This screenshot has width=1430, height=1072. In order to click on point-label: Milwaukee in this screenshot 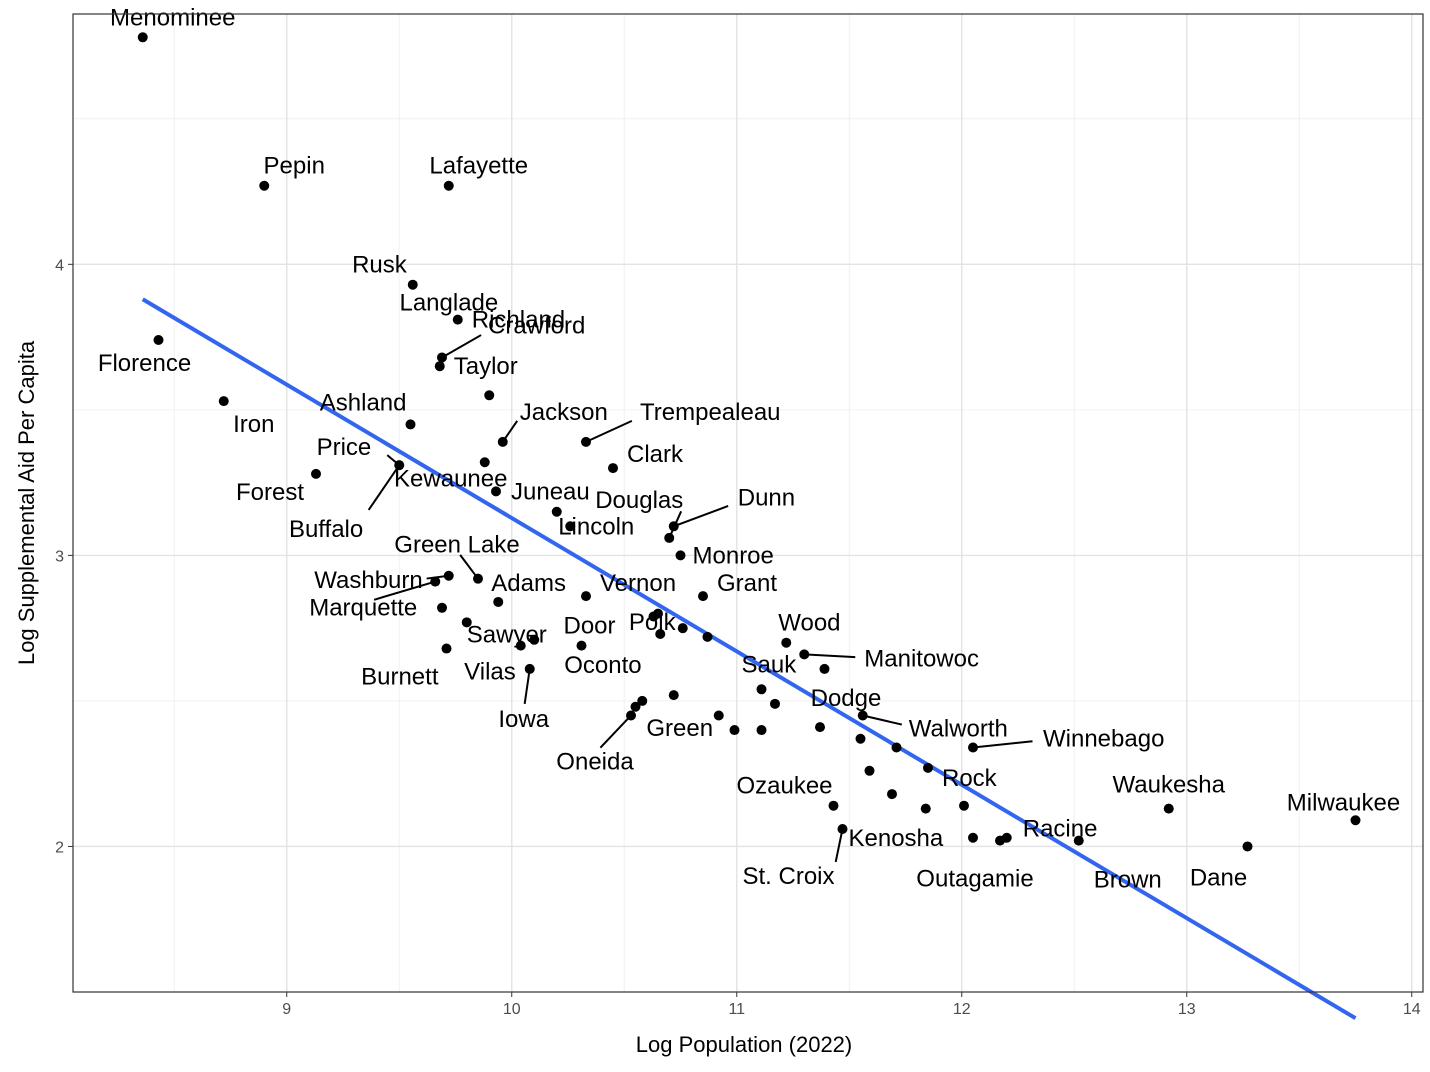, I will do `click(1343, 802)`.